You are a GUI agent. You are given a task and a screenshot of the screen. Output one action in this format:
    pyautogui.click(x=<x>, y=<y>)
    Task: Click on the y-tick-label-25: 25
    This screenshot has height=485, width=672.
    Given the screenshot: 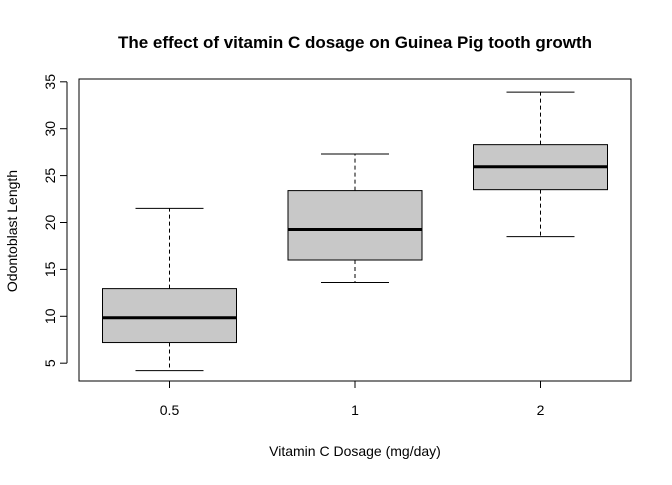 What is the action you would take?
    pyautogui.click(x=50, y=176)
    